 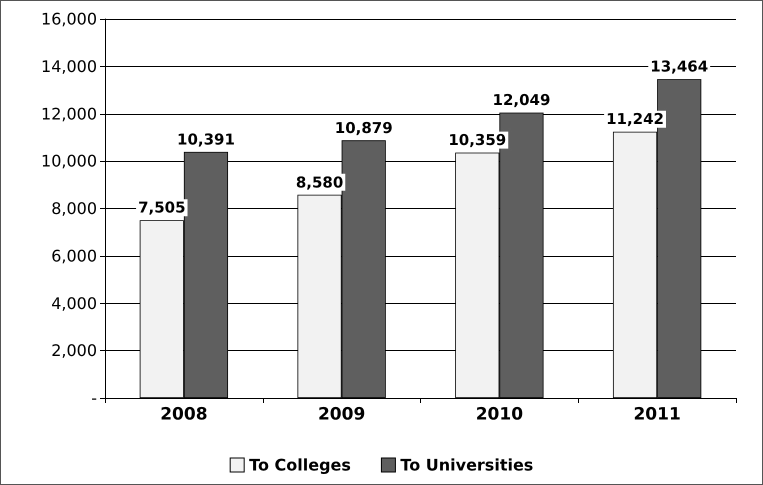 I want to click on y-tick-label: 16,000, so click(x=69, y=19).